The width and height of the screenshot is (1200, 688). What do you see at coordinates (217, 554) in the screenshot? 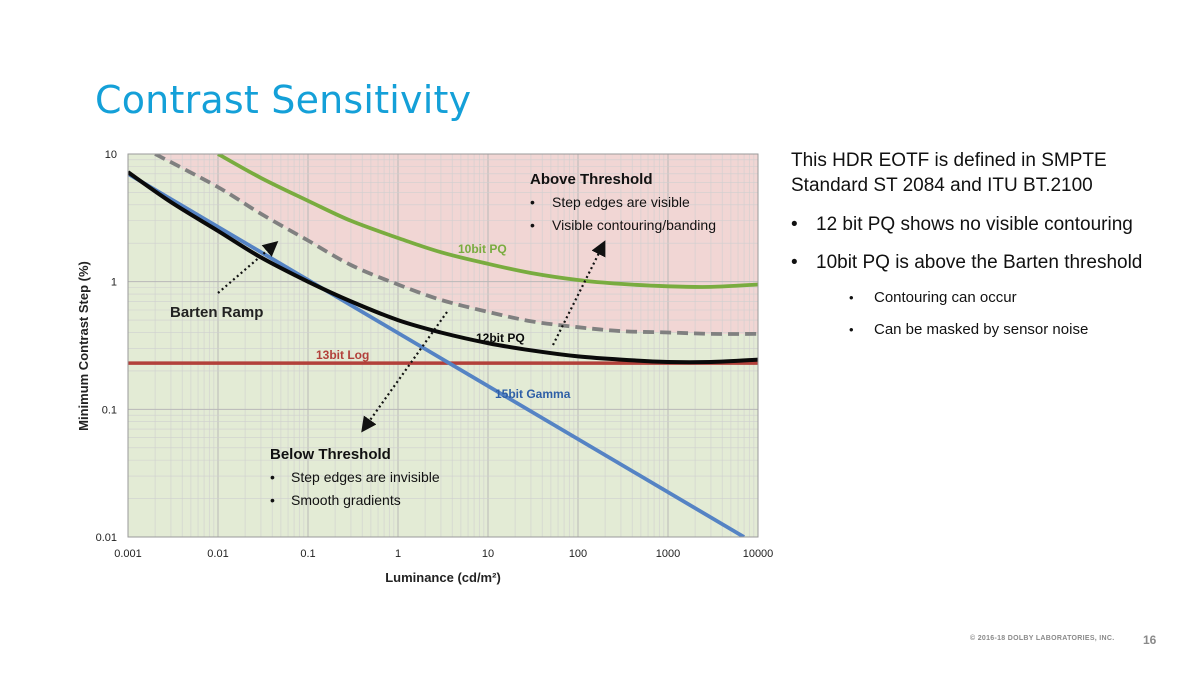
I see `x-tick-label: 0.01` at bounding box center [217, 554].